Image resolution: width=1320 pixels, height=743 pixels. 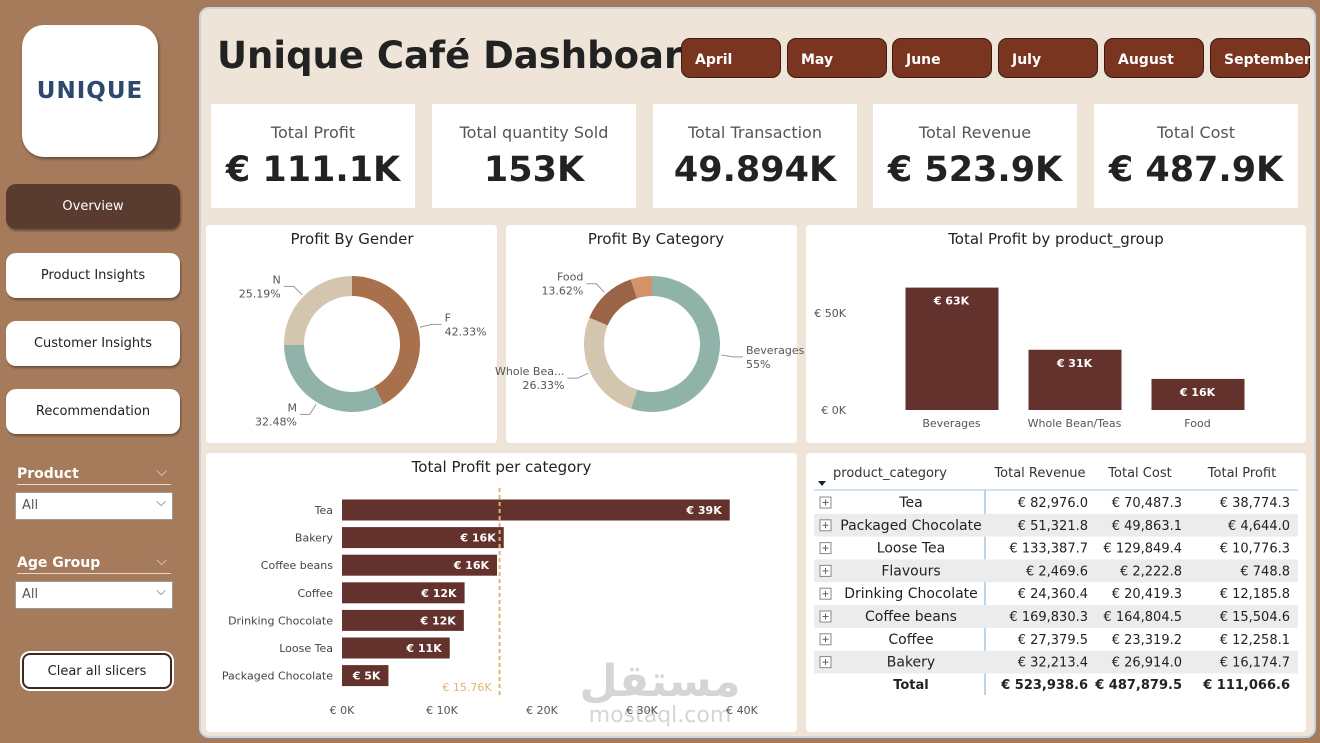 I want to click on kpi-value: 49.894K, so click(x=755, y=170).